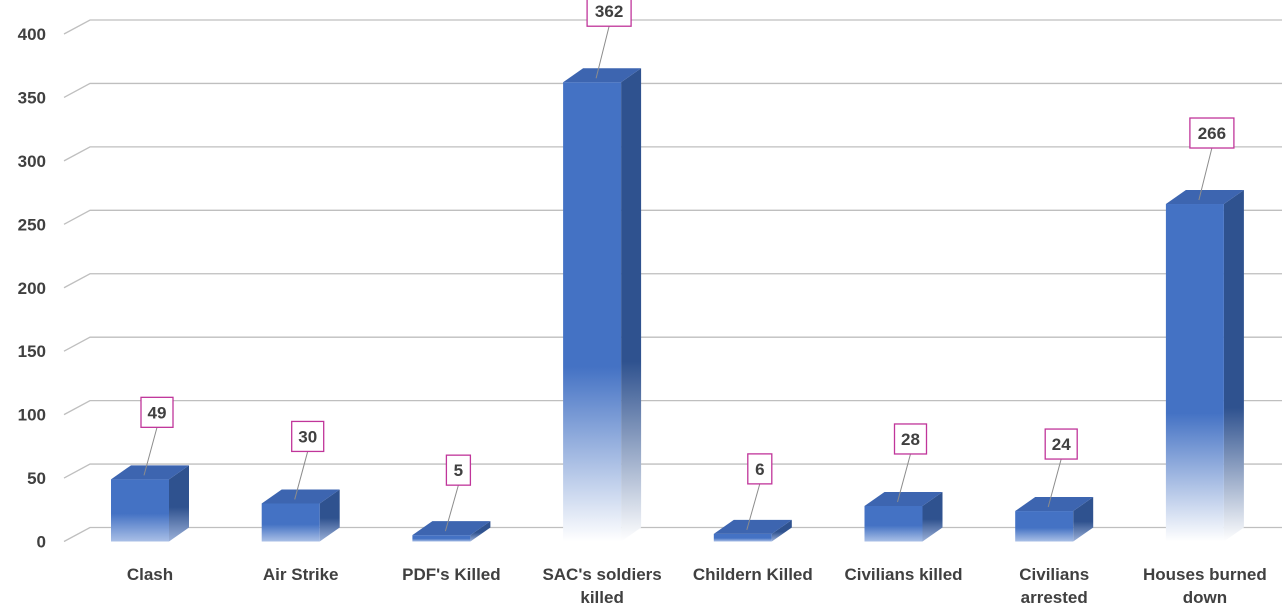 The width and height of the screenshot is (1286, 607). I want to click on x-category-label: Civilians arrested, so click(1054, 586).